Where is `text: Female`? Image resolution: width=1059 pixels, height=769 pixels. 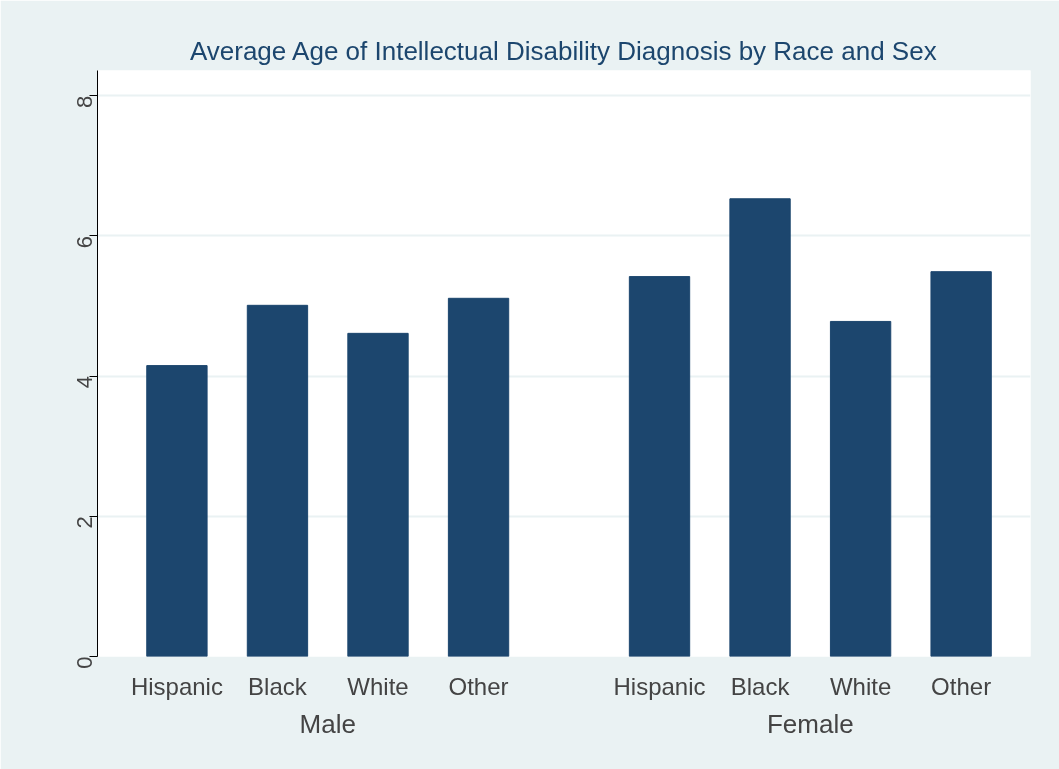 text: Female is located at coordinates (810, 723).